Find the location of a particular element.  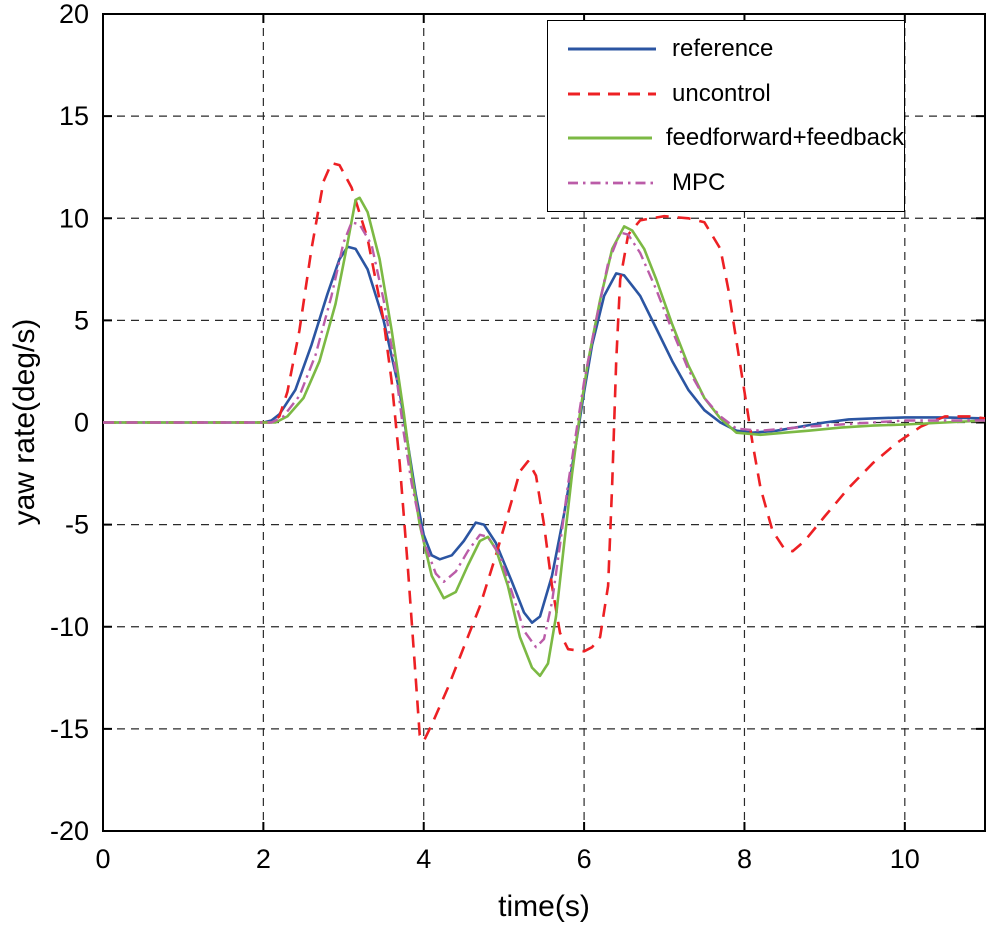

x-axis-label: time(s) is located at coordinates (544, 906).